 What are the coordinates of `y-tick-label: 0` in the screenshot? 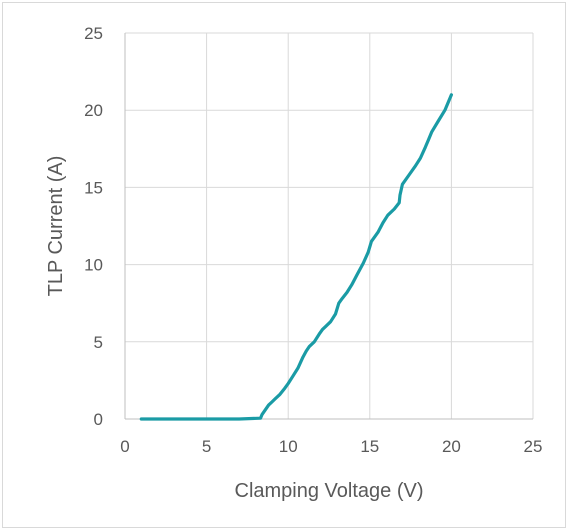 It's located at (98, 419).